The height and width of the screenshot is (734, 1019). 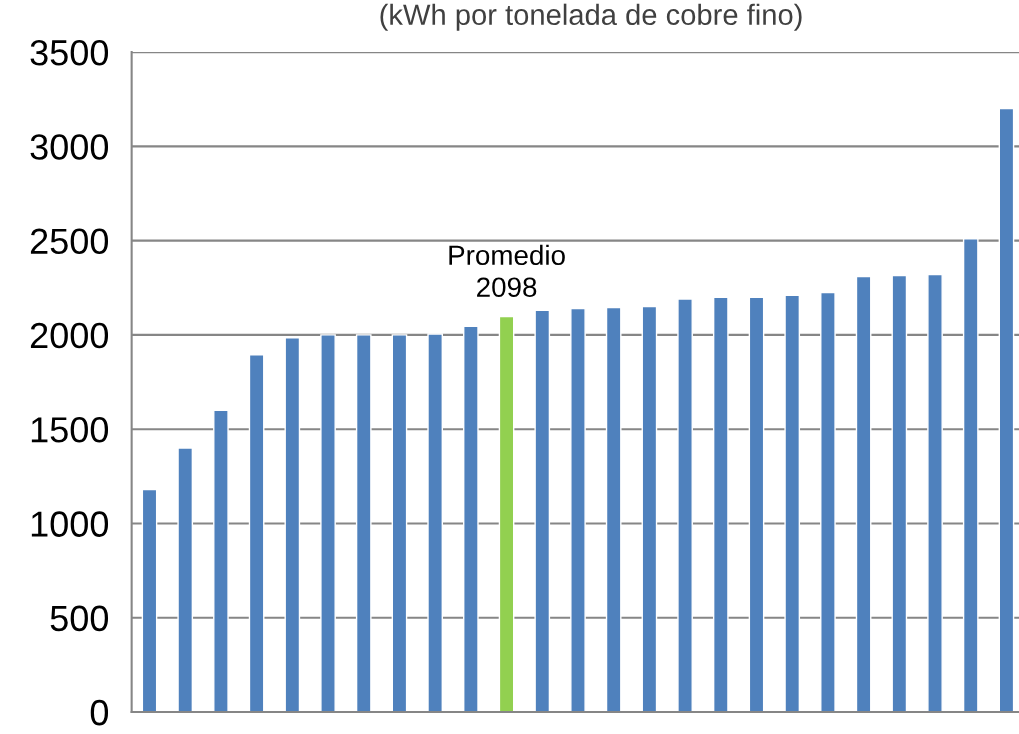 I want to click on y-tick-label: 2000, so click(x=69, y=335).